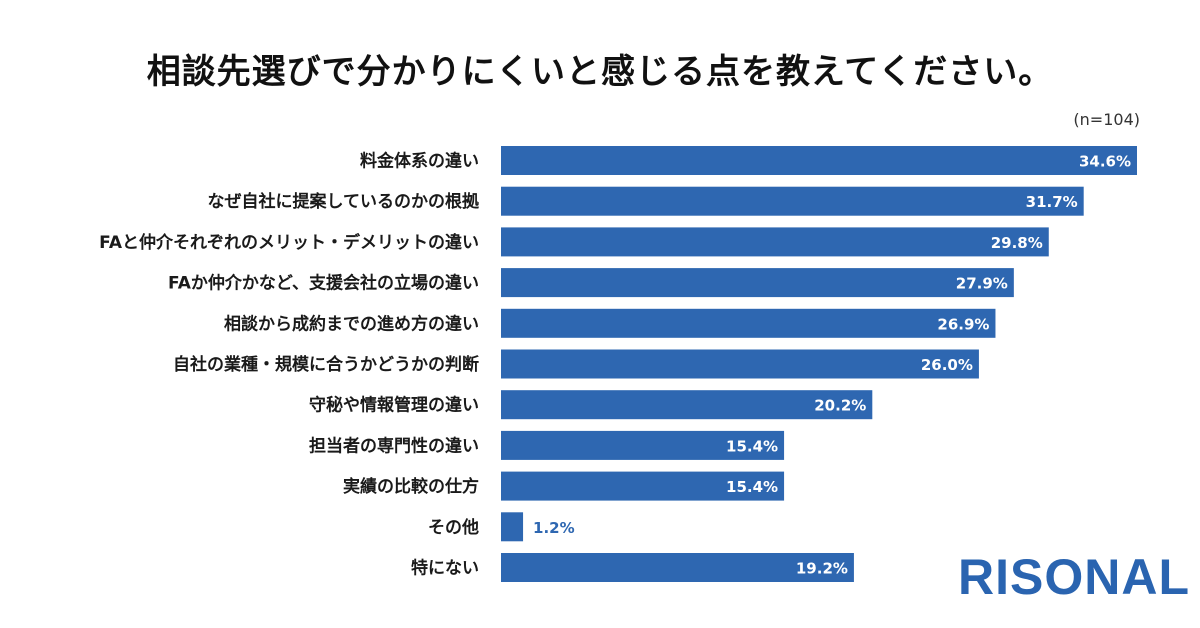 The width and height of the screenshot is (1200, 628). What do you see at coordinates (394, 405) in the screenshot?
I see `category-label: 守秘や情報管理の違い` at bounding box center [394, 405].